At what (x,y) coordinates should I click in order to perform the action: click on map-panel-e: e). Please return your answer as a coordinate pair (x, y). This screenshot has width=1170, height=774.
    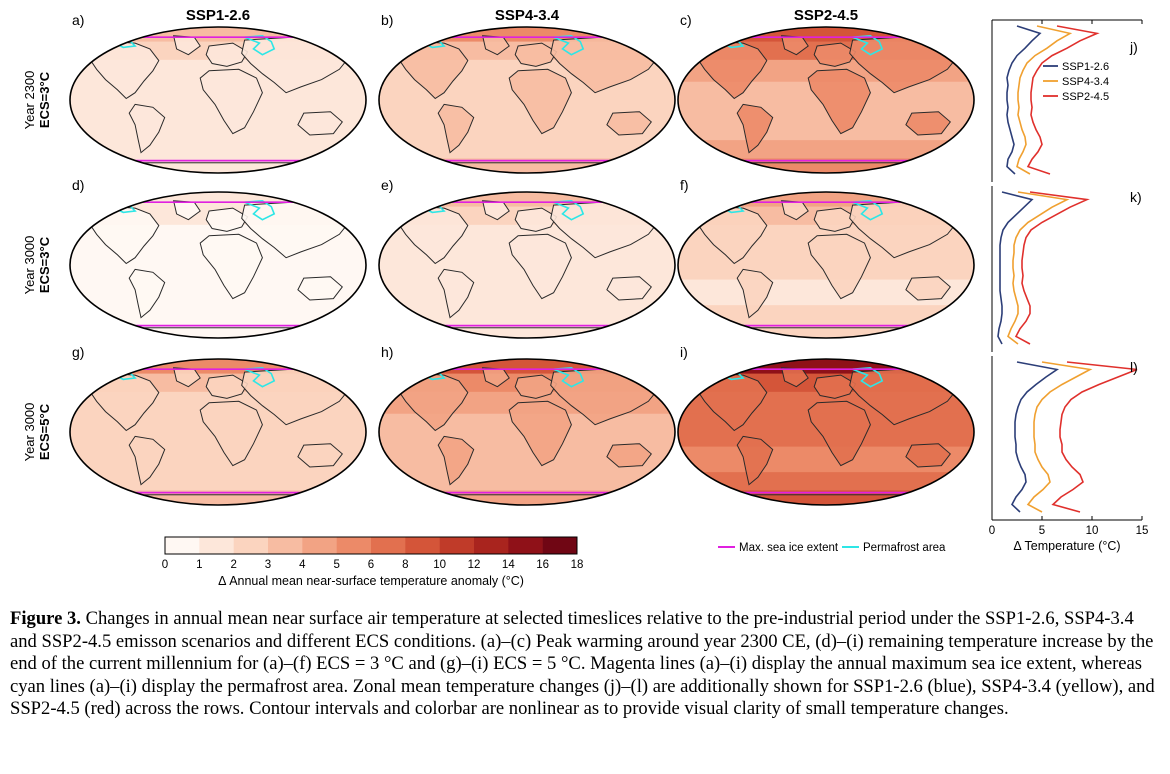
    Looking at the image, I should click on (527, 258).